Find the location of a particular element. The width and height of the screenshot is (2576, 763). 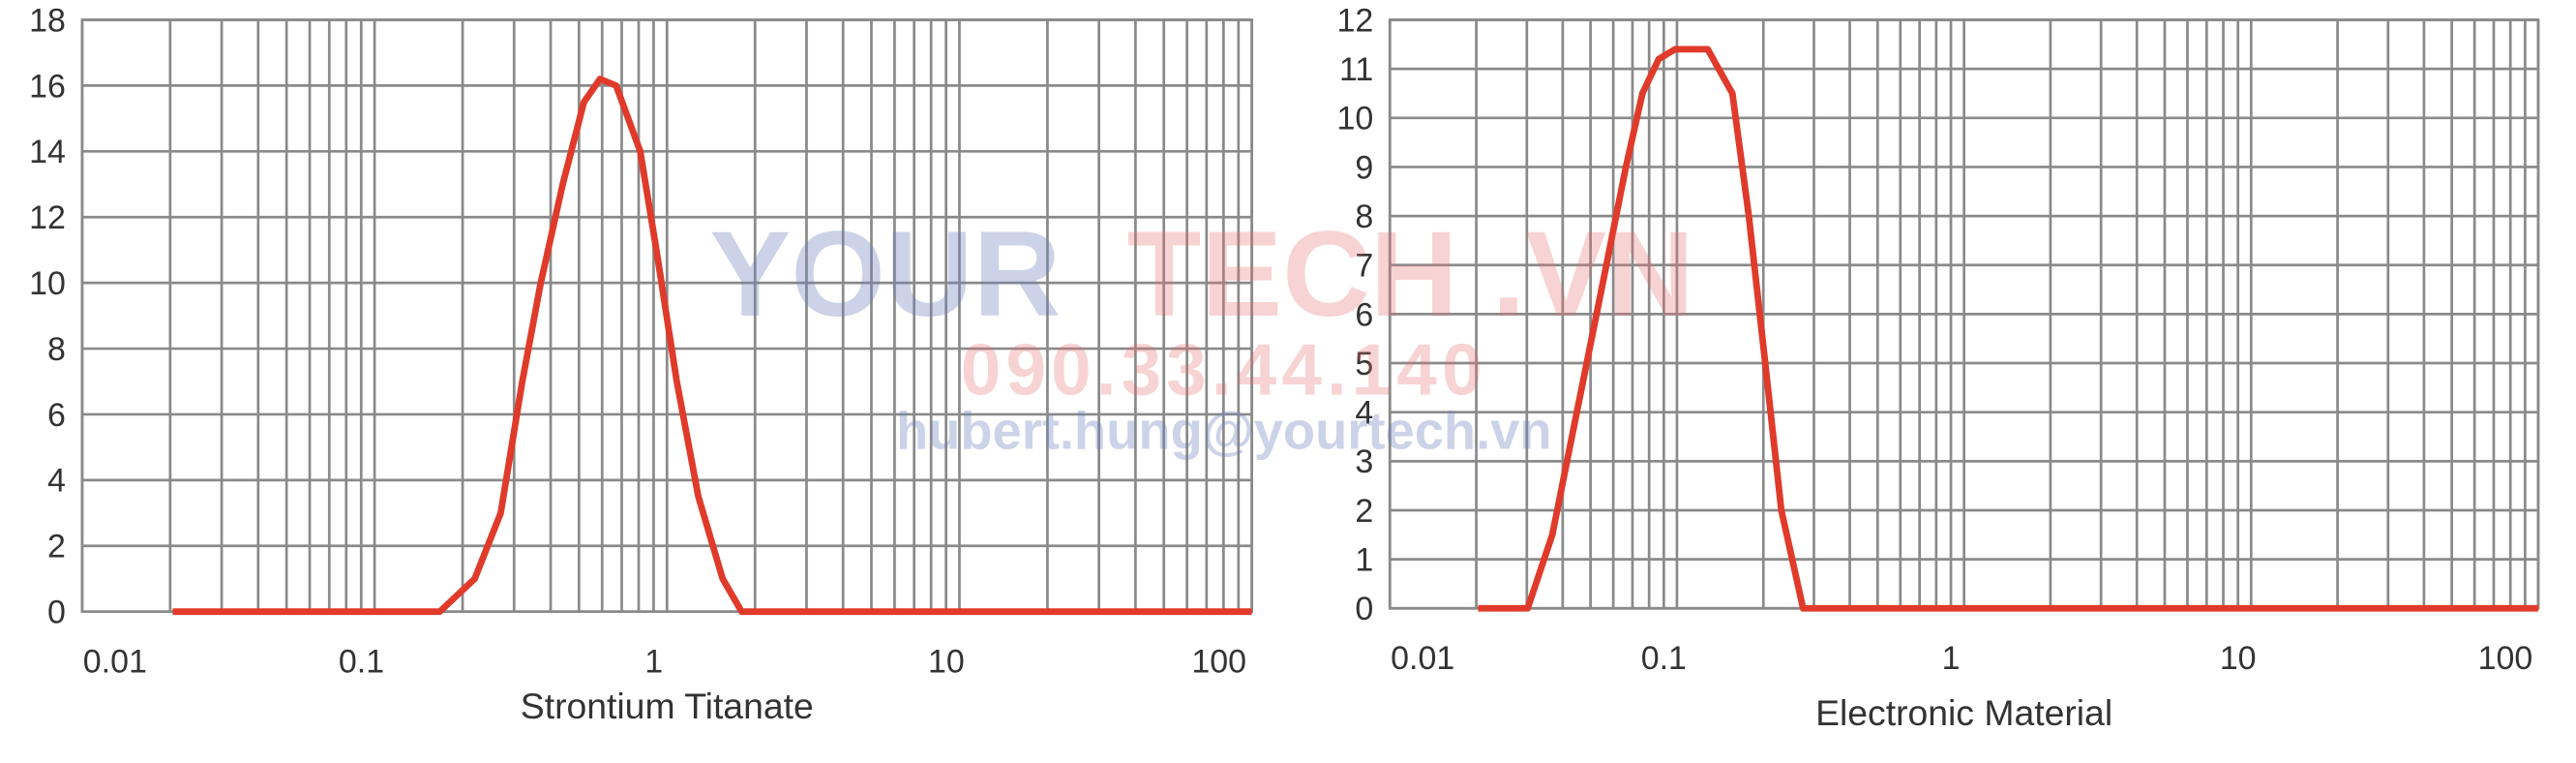

watermark-text: 090.33.44.140 is located at coordinates (1224, 370).